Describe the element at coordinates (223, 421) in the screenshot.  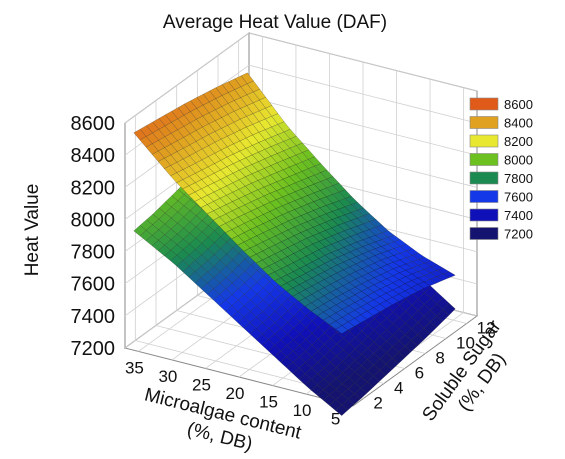
I see `x-axis-label: Microalgae content (%, DB)` at that location.